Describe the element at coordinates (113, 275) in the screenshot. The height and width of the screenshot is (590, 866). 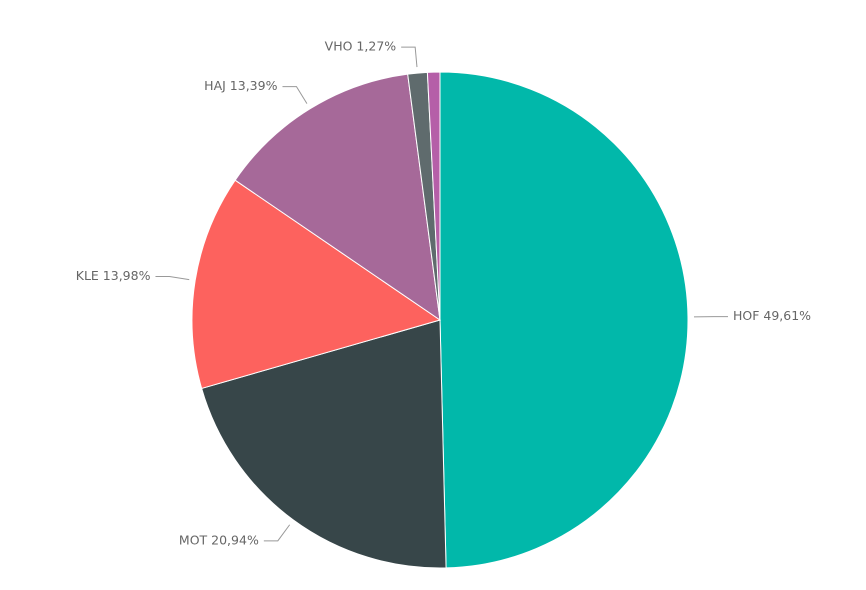
I see `data-label: KLE 13,98%` at that location.